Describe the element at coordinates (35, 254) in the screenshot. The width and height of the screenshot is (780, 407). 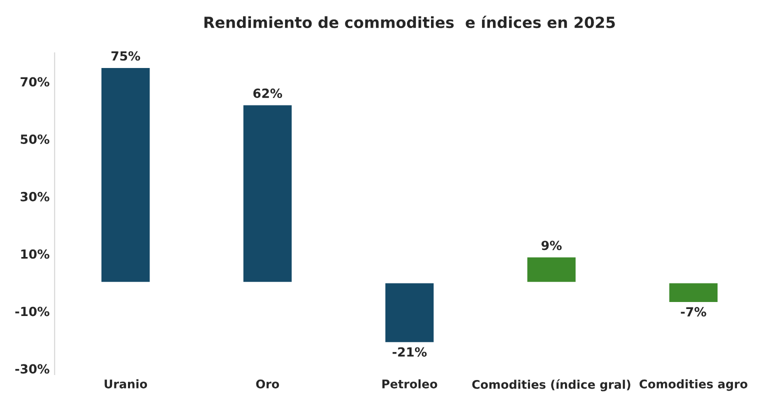
I see `y-tick-label: 10%` at that location.